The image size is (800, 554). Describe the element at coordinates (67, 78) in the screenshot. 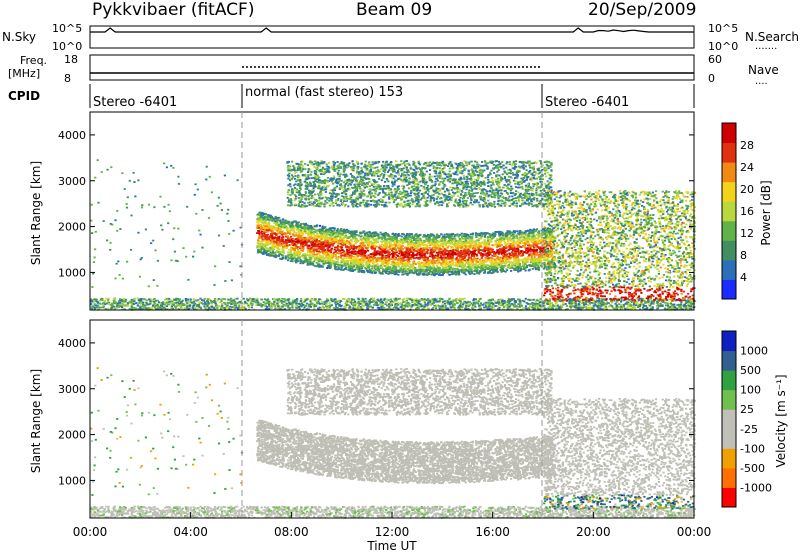

I see `freq-tick-bottom: 8` at that location.